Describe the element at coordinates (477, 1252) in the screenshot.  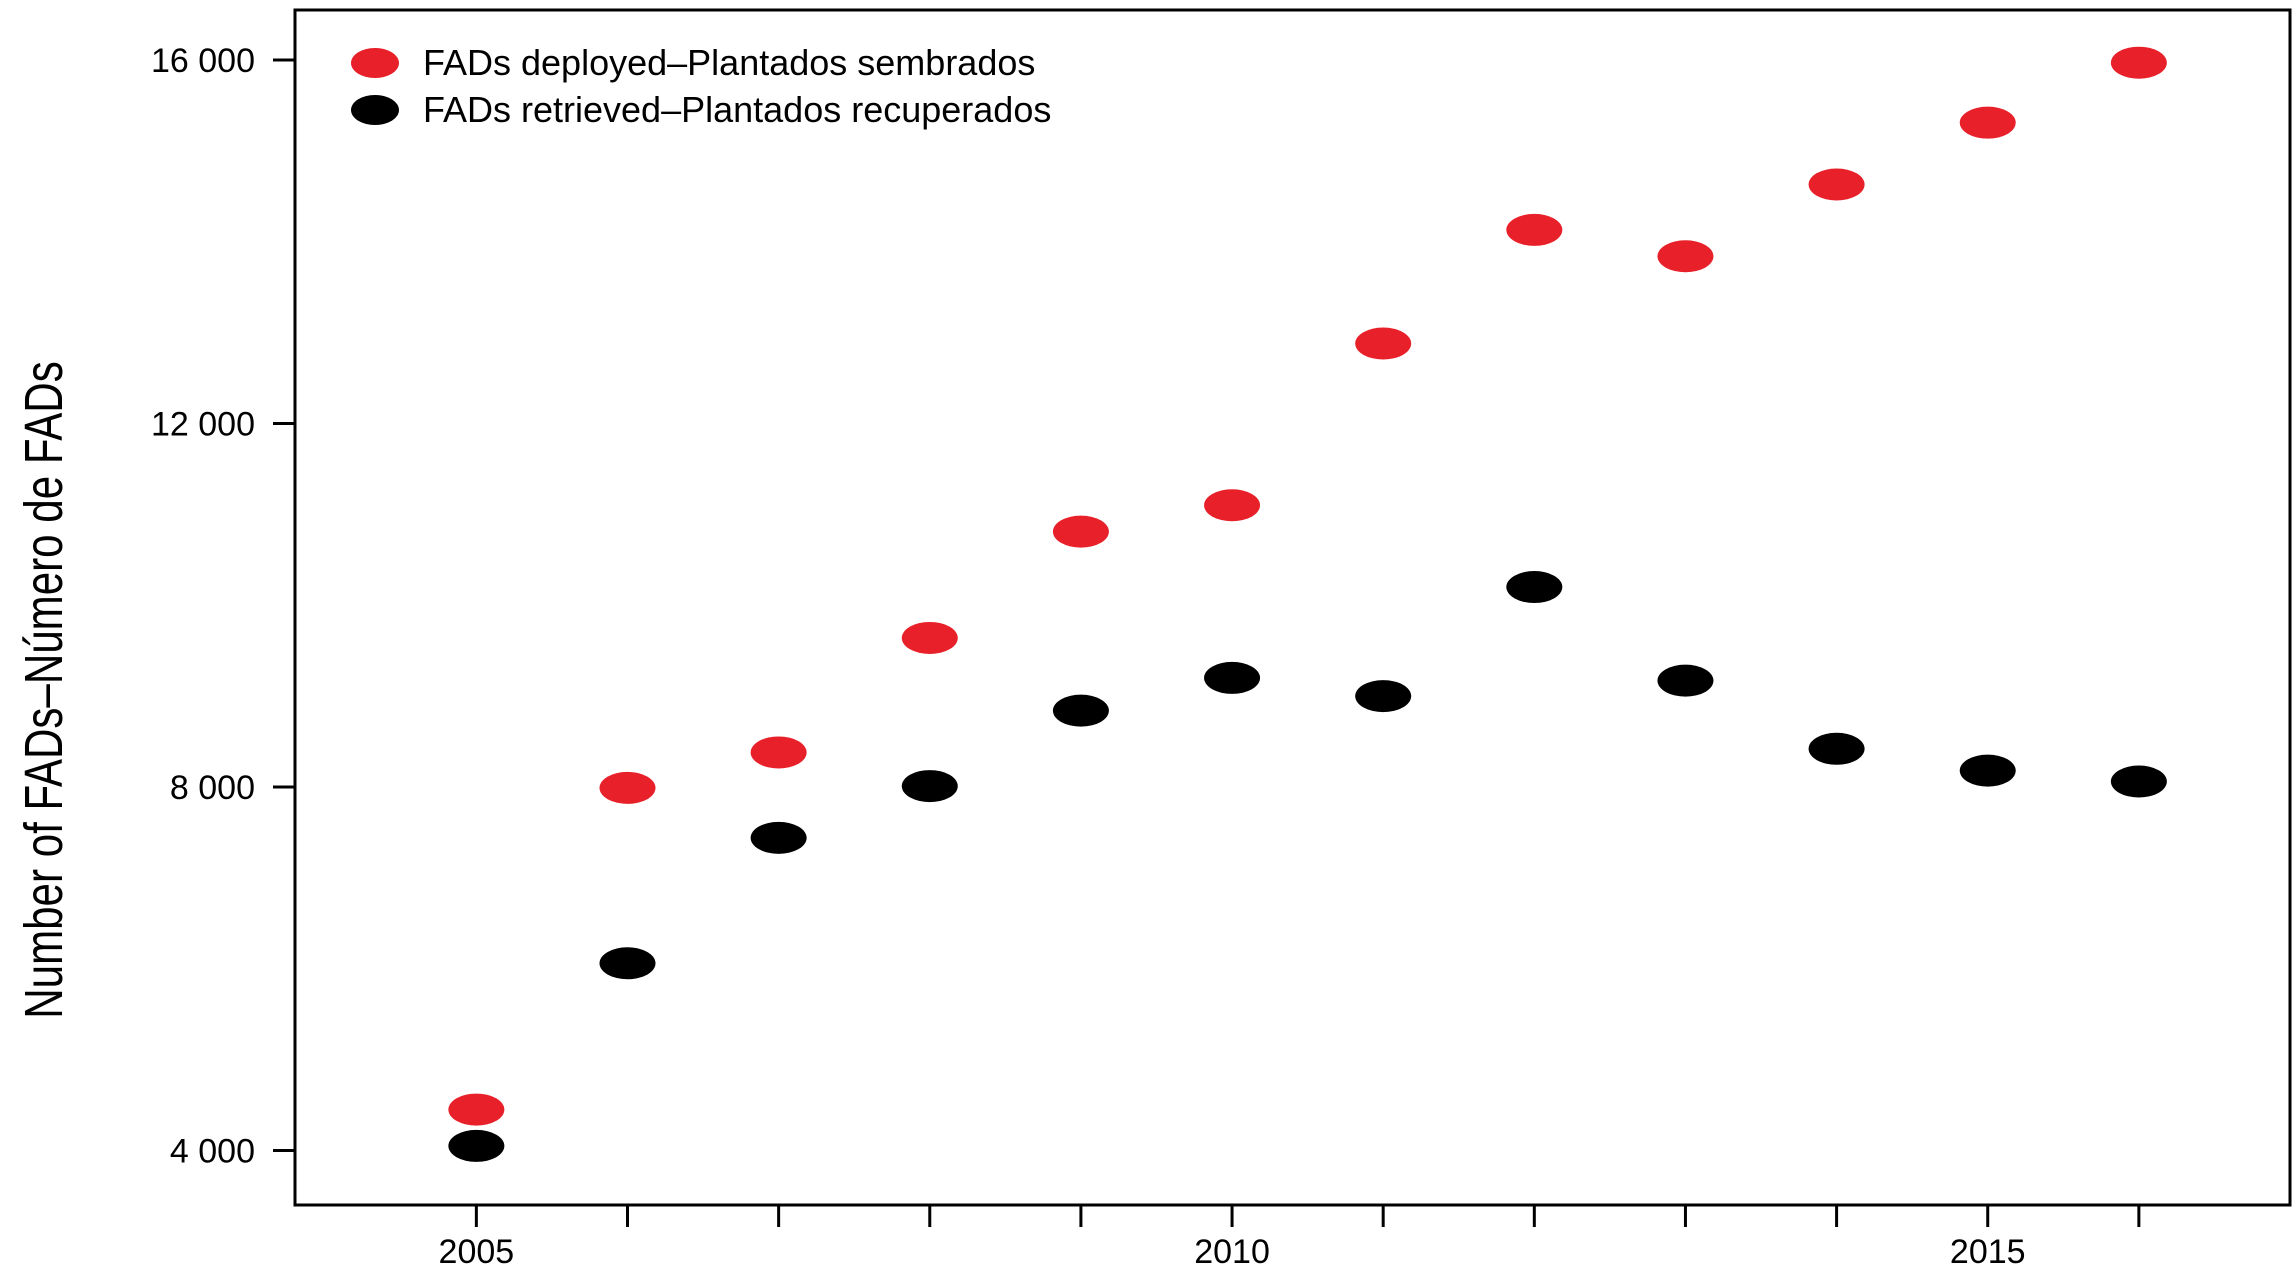
I see `x-tick-label: 2005` at that location.